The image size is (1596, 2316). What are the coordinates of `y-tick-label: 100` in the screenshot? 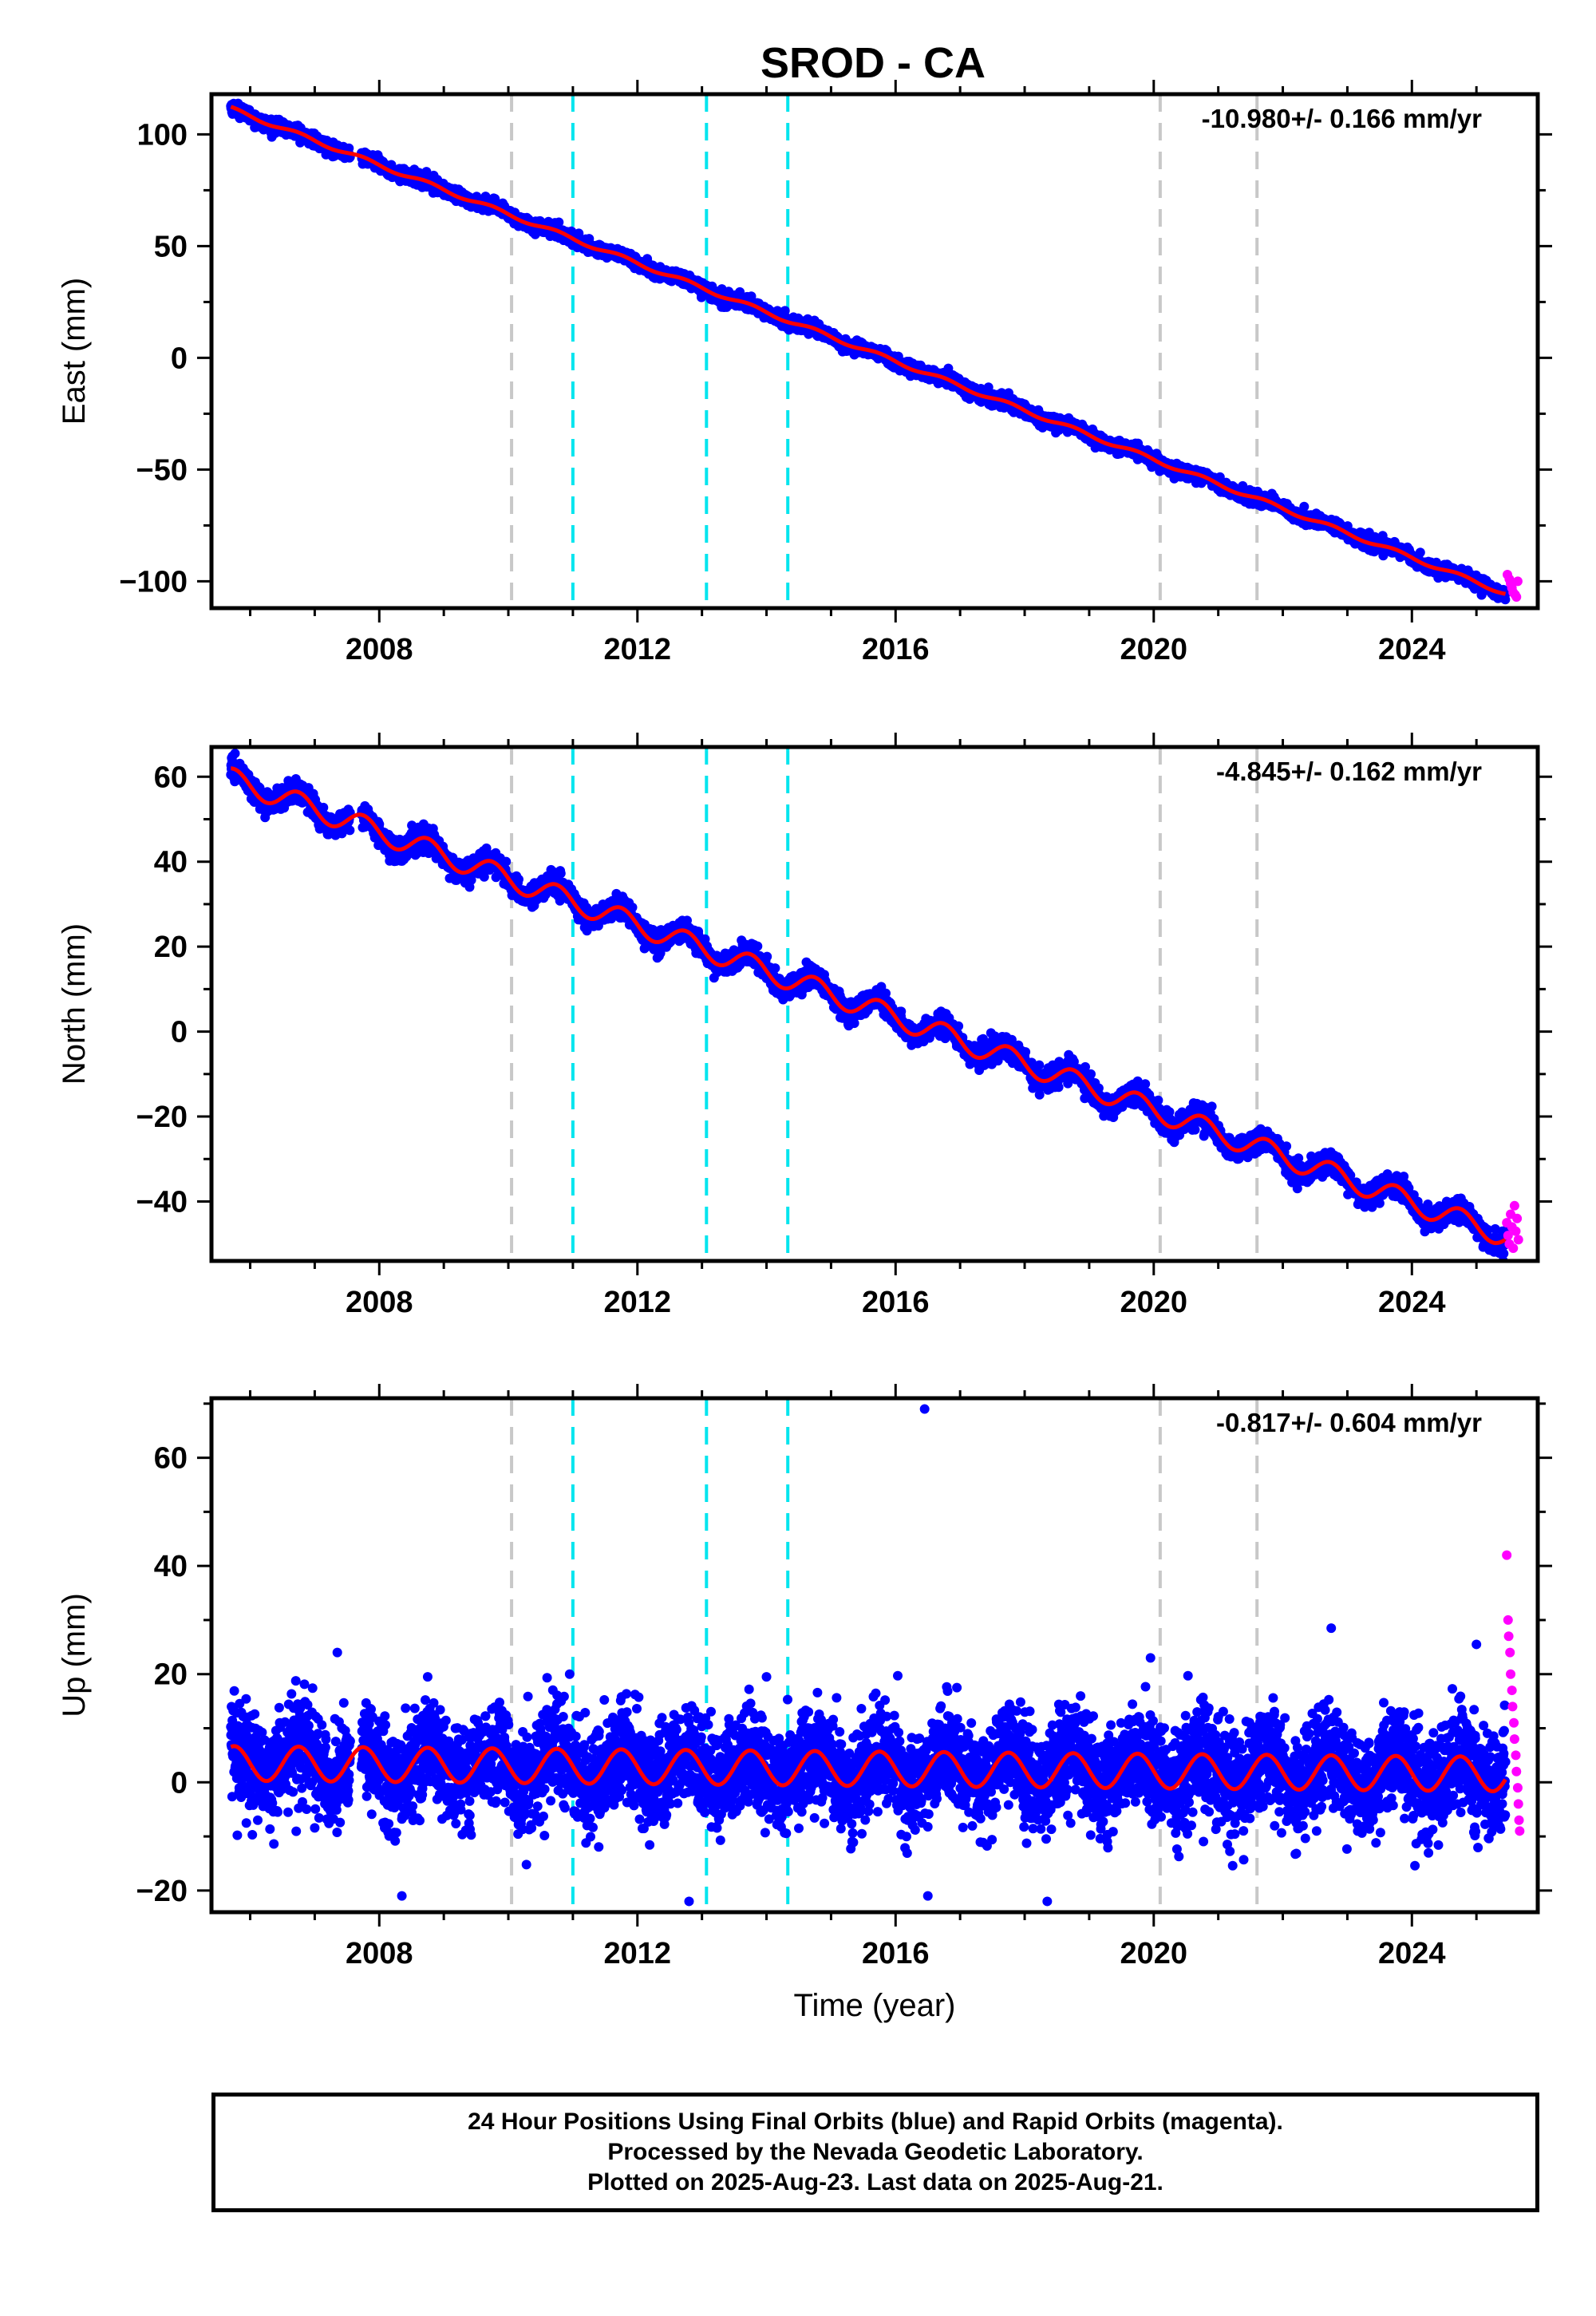 It's located at (162, 135).